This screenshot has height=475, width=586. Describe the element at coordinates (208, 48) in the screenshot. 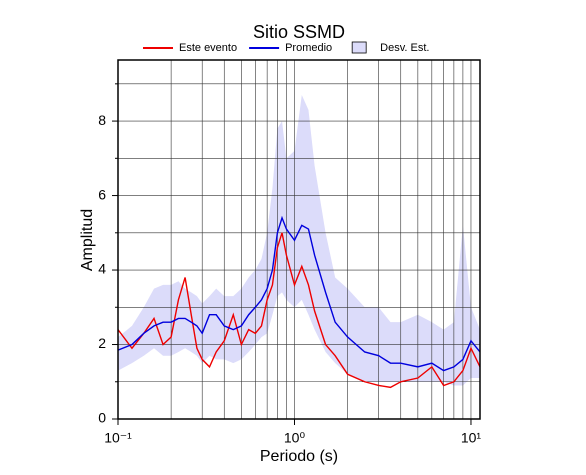

I see `legend-label: Este evento` at that location.